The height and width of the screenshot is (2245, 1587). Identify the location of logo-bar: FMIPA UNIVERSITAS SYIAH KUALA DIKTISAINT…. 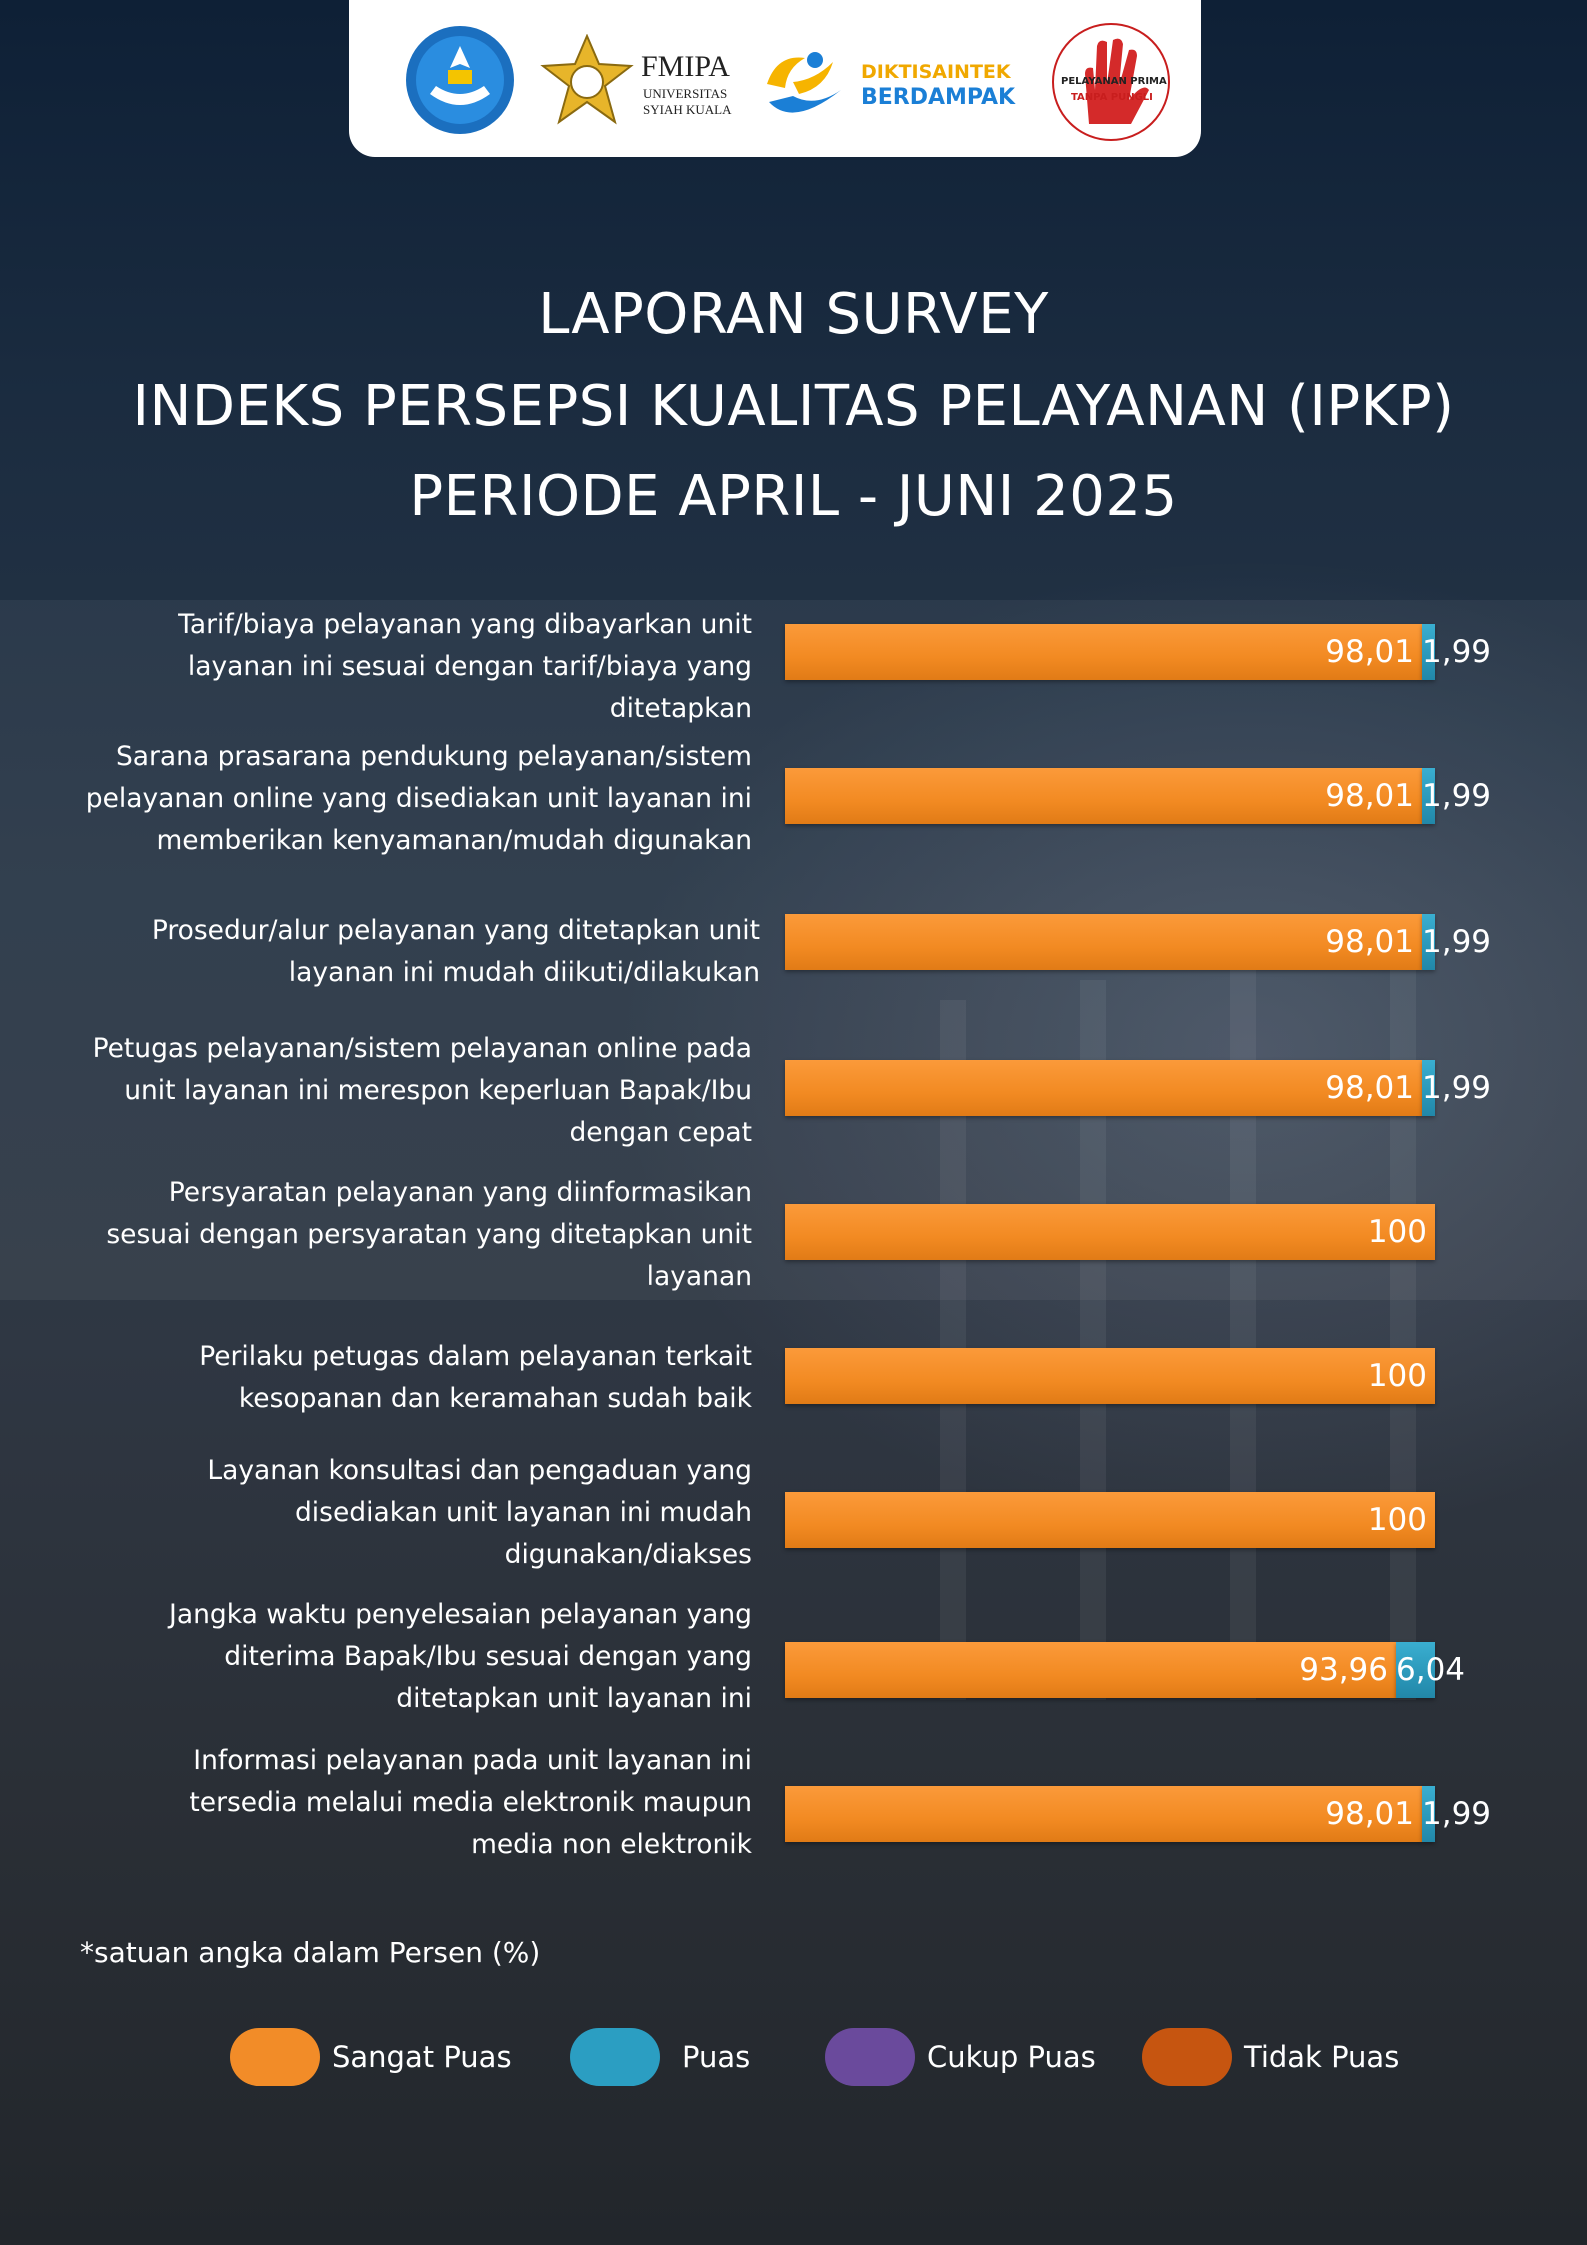
(775, 78).